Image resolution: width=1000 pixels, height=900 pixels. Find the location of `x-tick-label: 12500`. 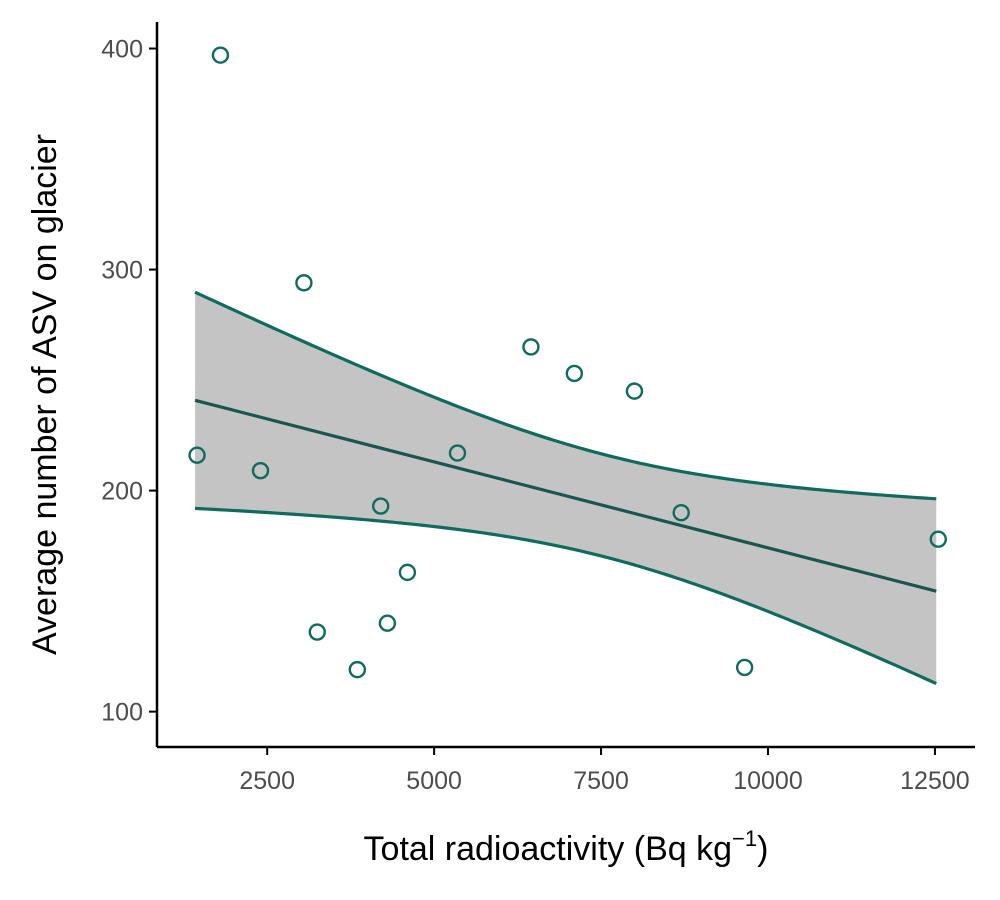

x-tick-label: 12500 is located at coordinates (935, 781).